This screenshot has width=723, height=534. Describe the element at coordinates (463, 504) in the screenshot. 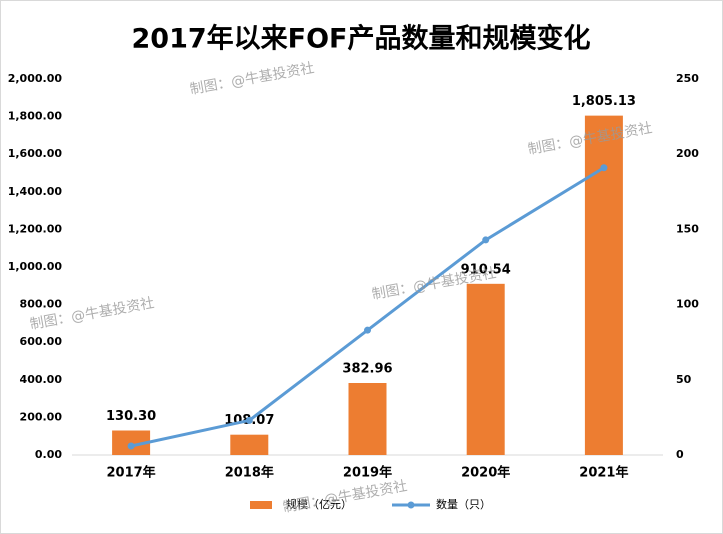

I see `legend-label: 数量（只）` at that location.